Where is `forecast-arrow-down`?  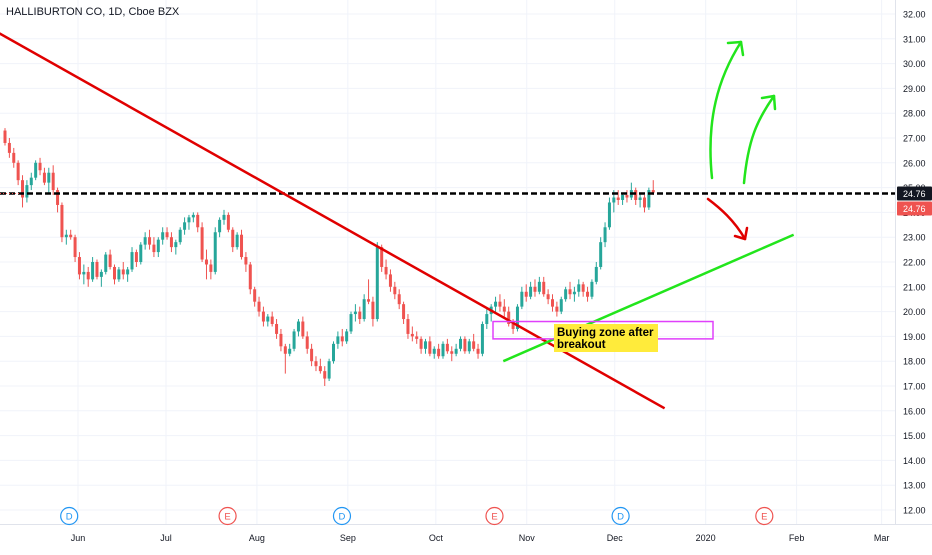 forecast-arrow-down is located at coordinates (726, 219).